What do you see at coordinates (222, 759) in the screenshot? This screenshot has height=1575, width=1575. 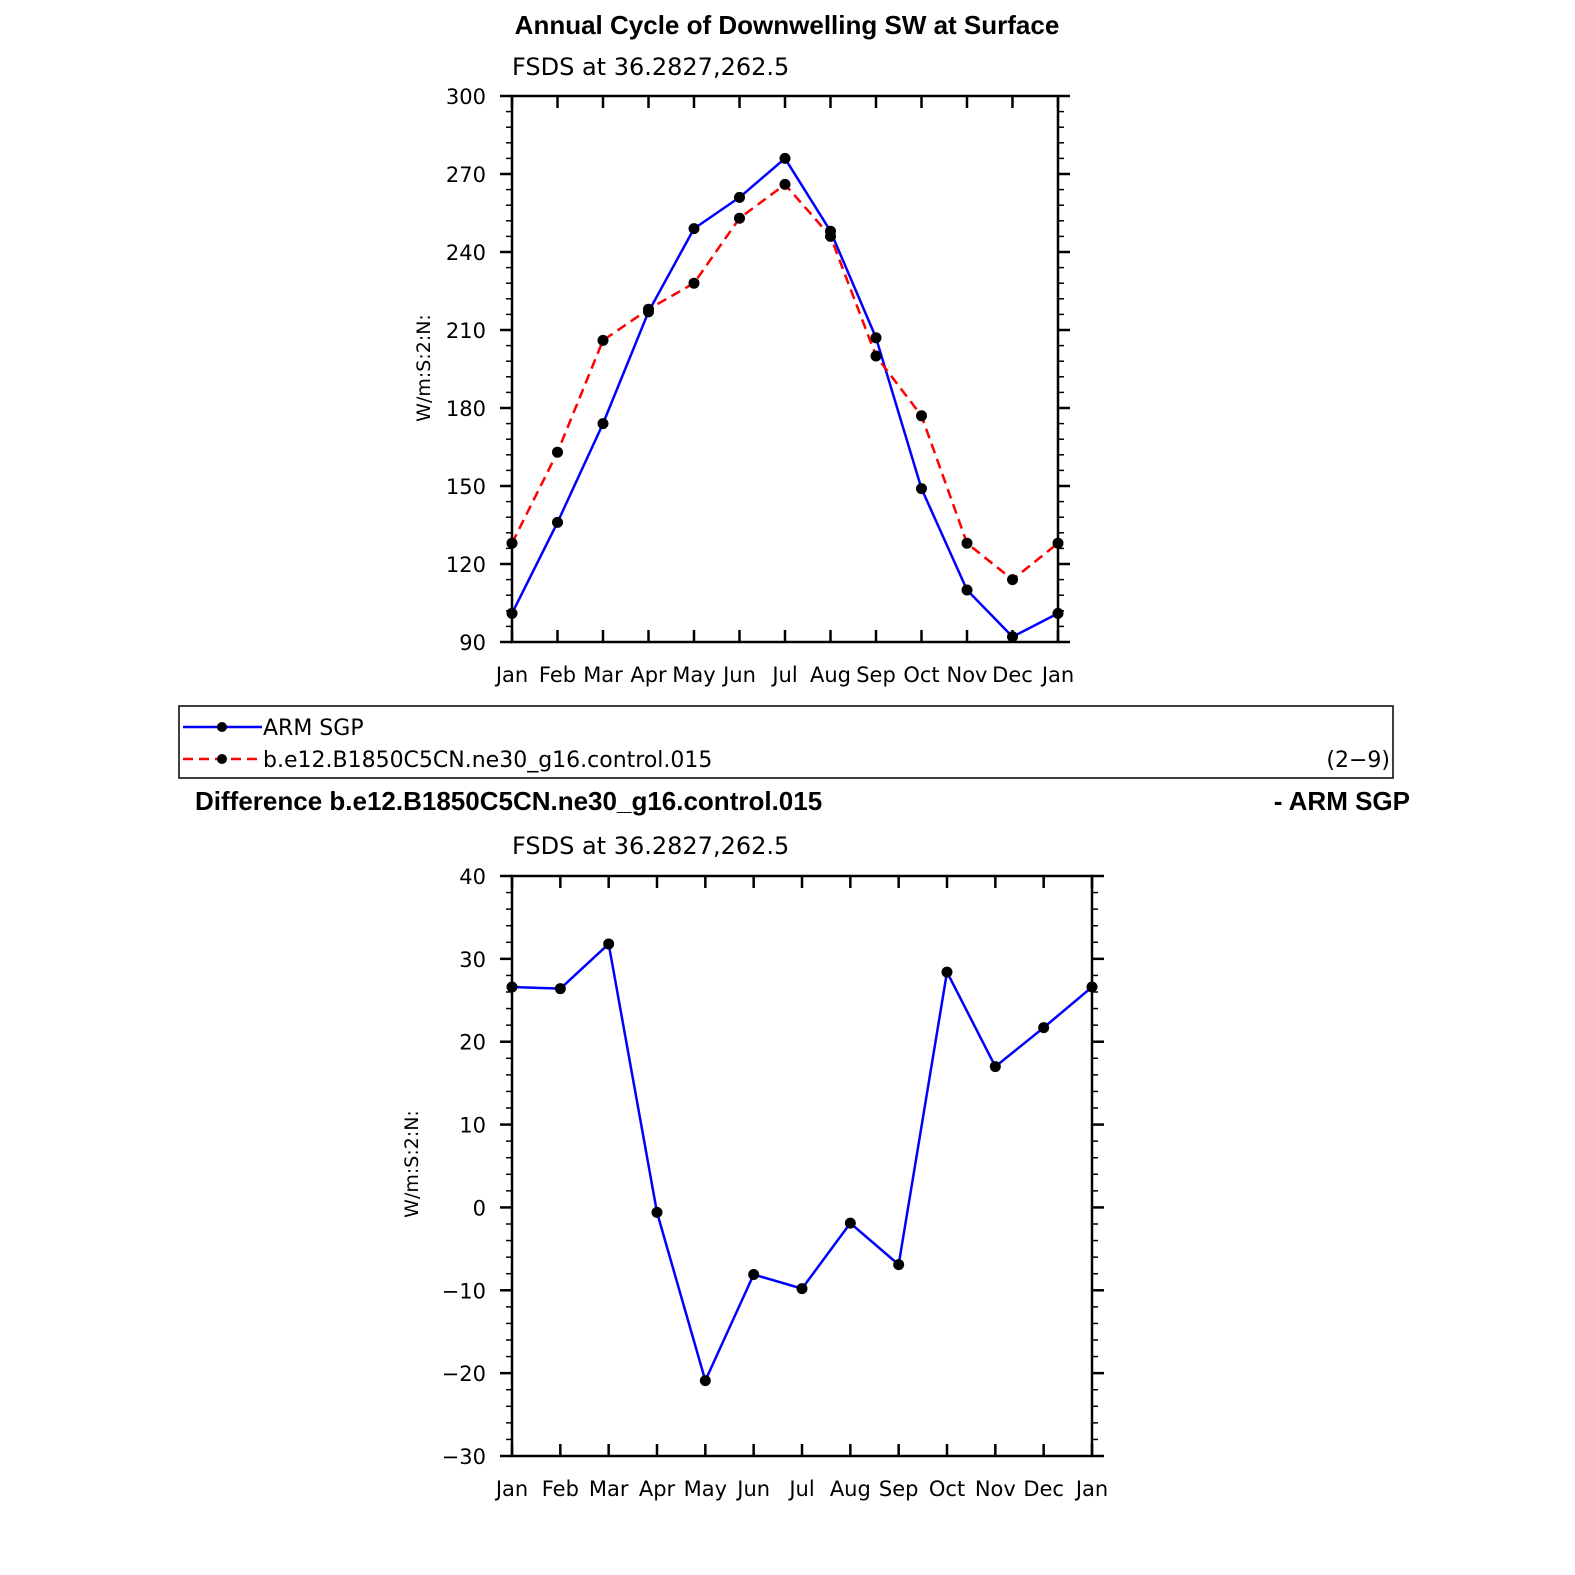 I see `legend-marker-model` at bounding box center [222, 759].